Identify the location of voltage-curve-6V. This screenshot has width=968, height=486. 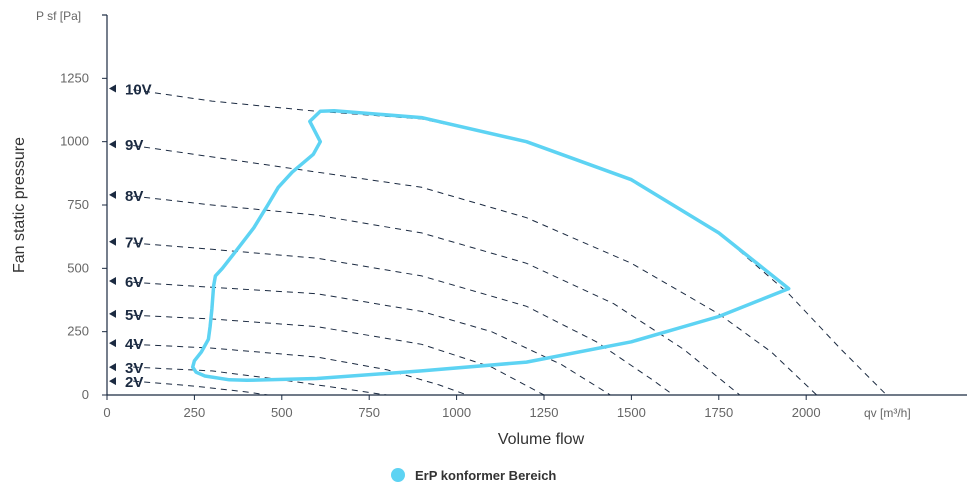
(372, 338).